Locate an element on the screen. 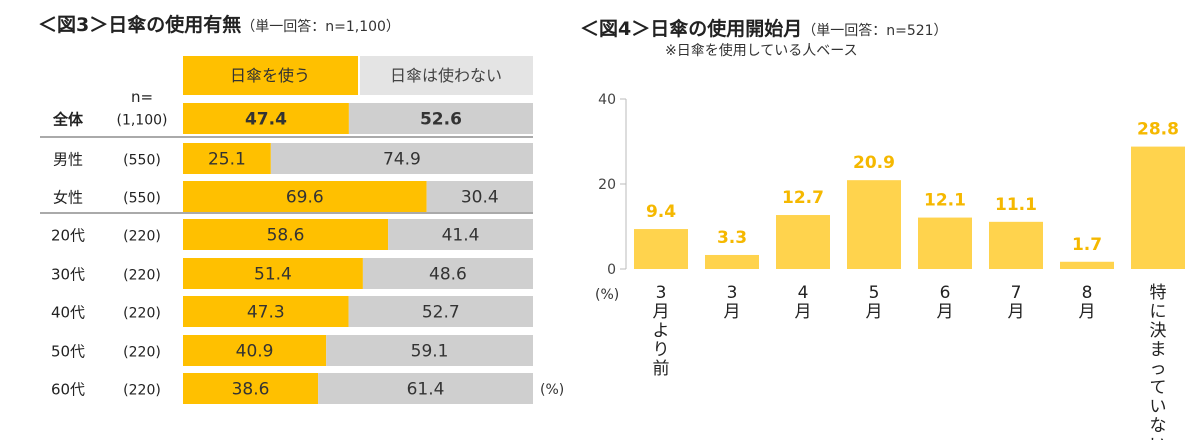  bar-not-use-value: 59.1 is located at coordinates (430, 352).